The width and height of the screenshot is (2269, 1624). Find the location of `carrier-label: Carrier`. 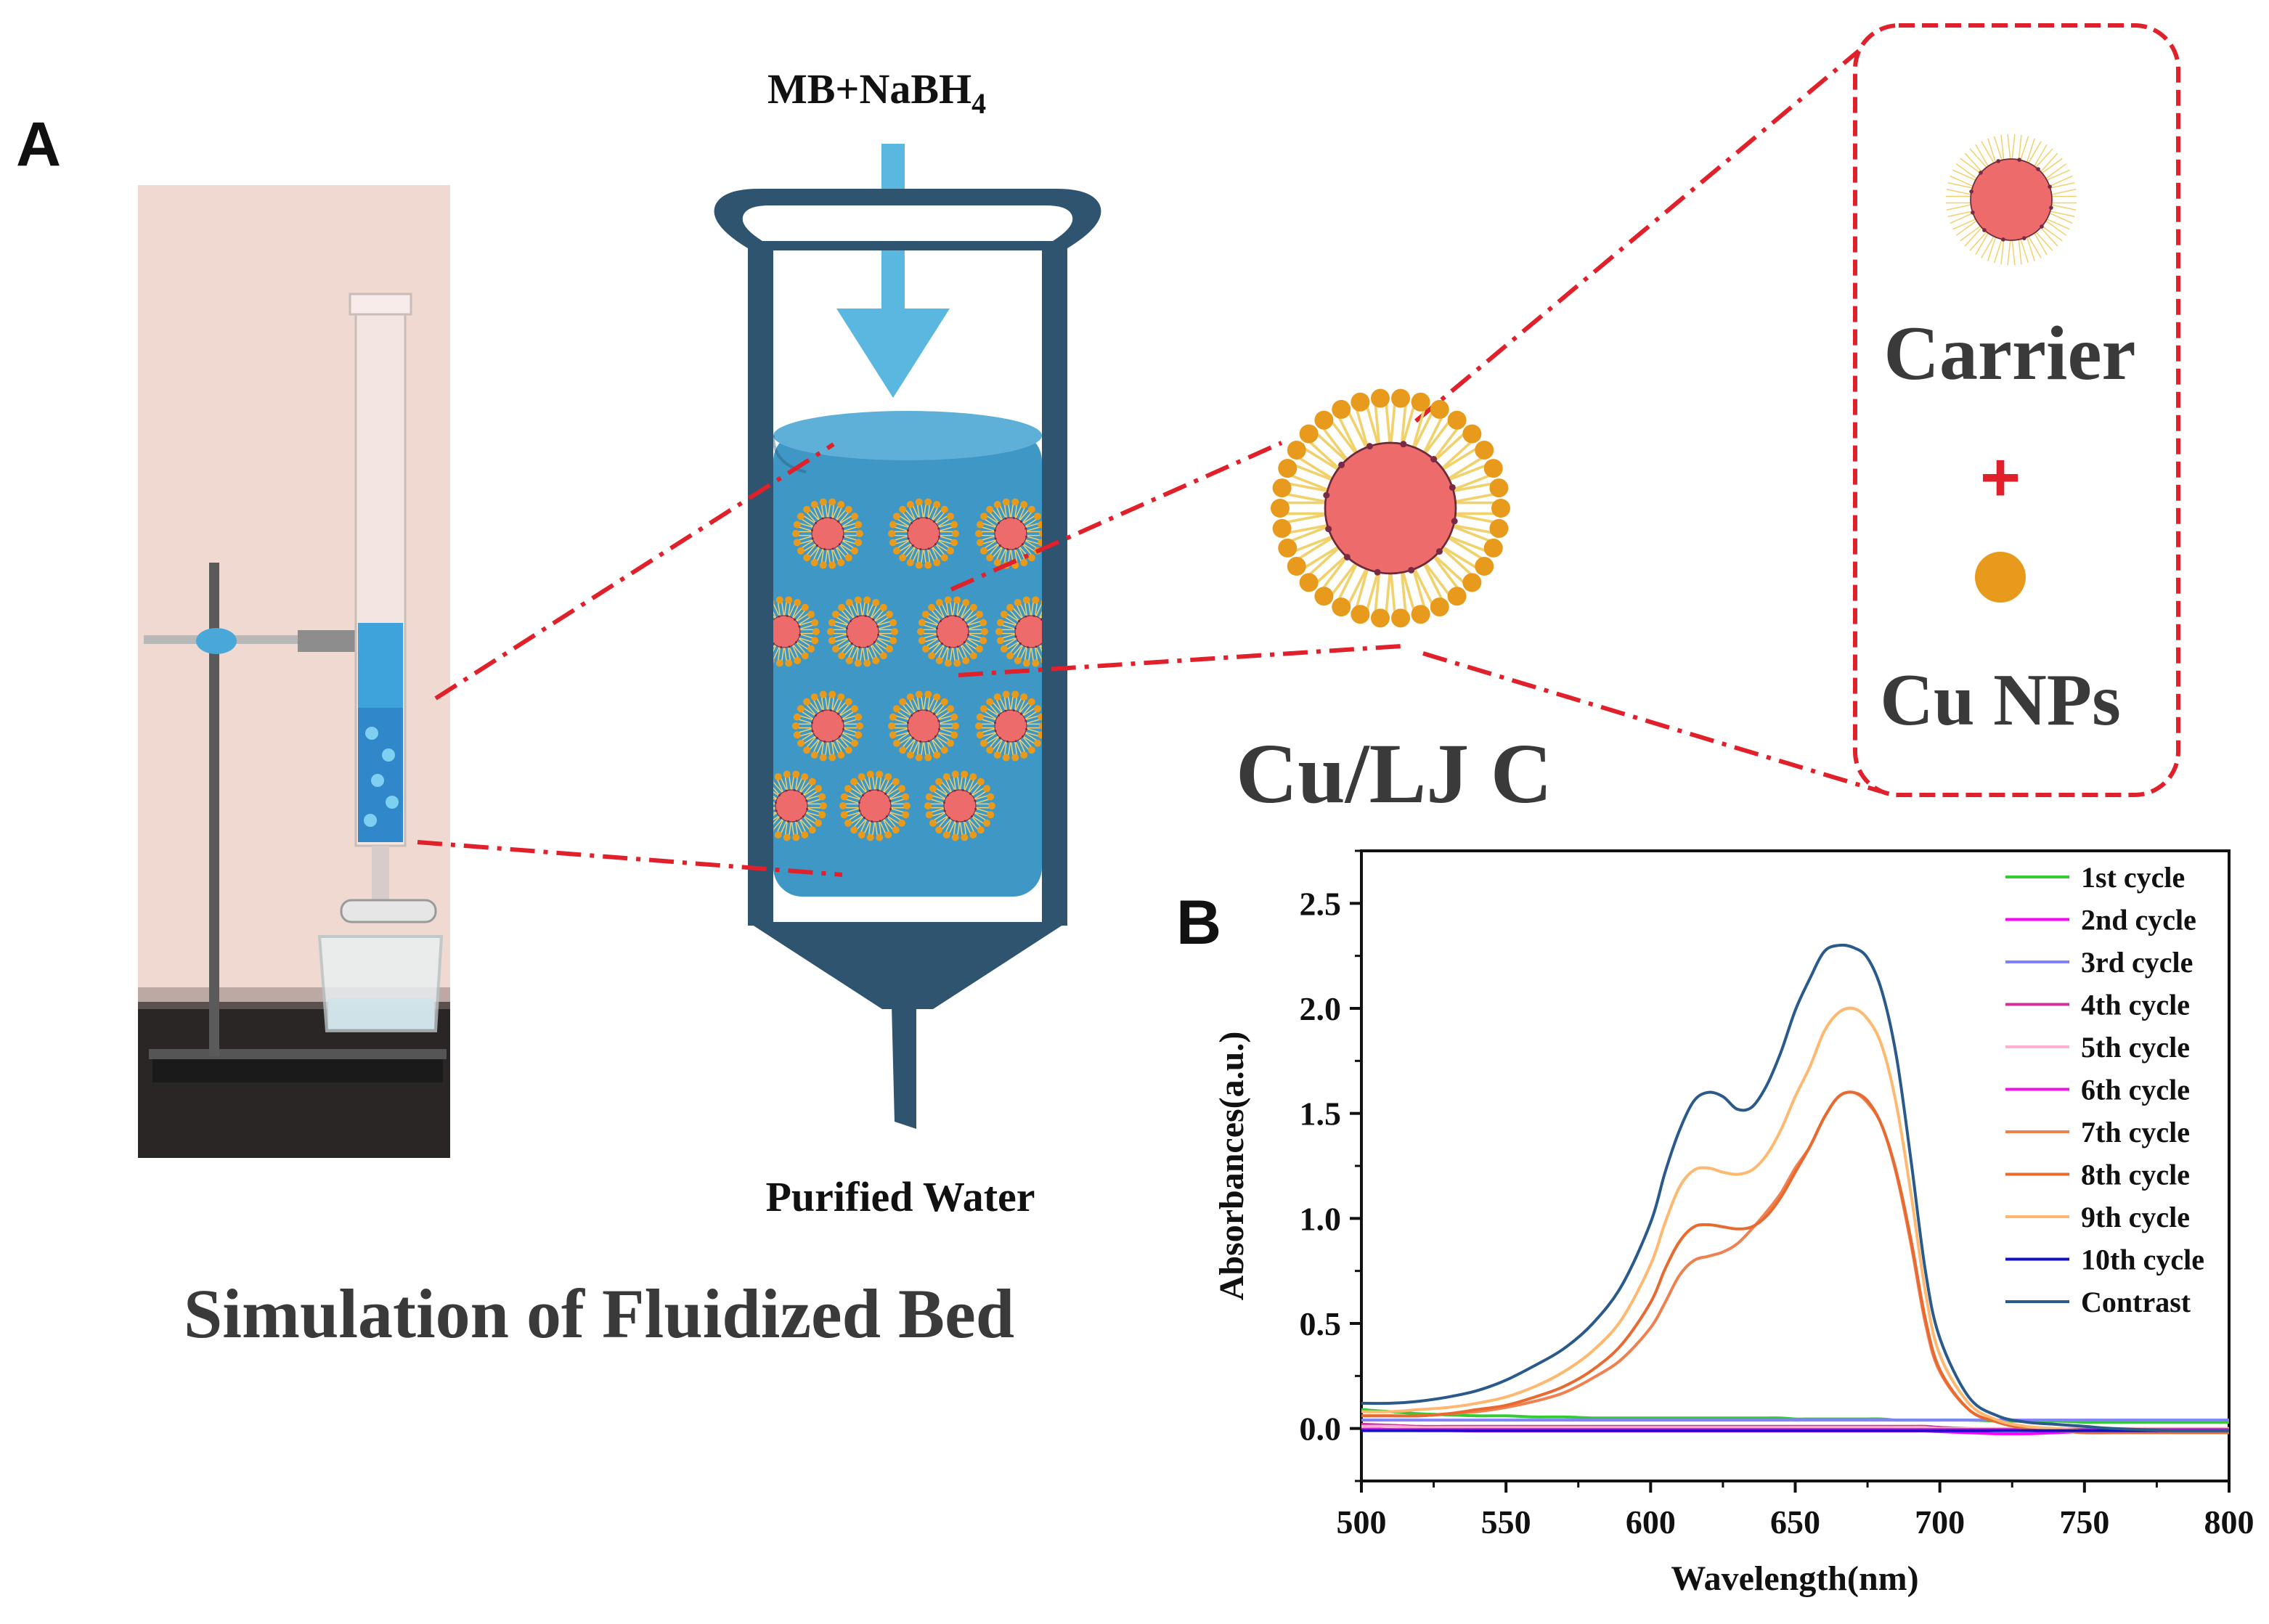

carrier-label: Carrier is located at coordinates (2009, 354).